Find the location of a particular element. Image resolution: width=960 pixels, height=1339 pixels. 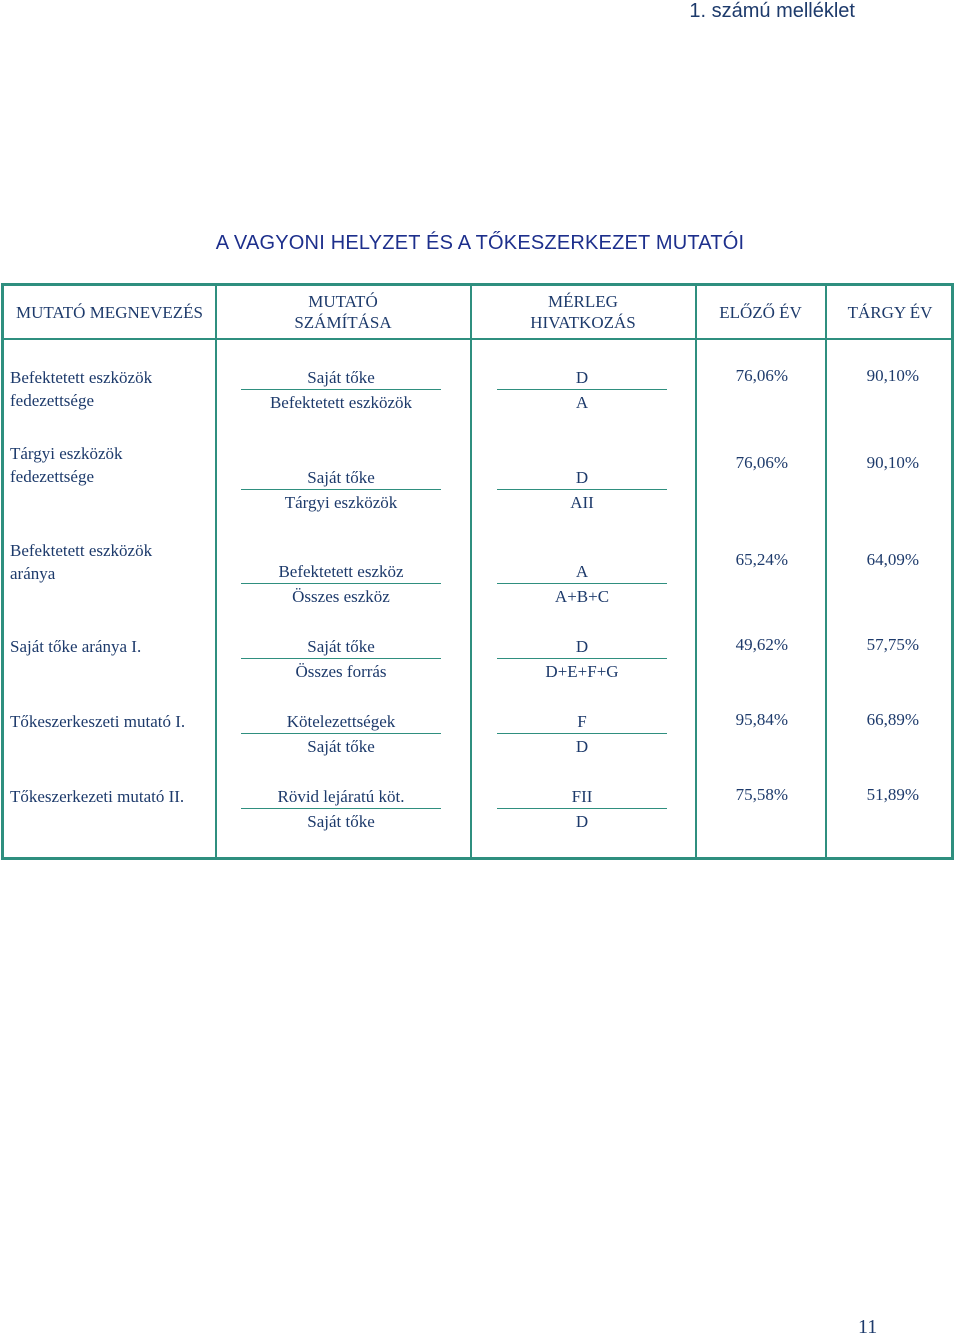

calc-numerator: Kötelezettségek is located at coordinates (341, 722).